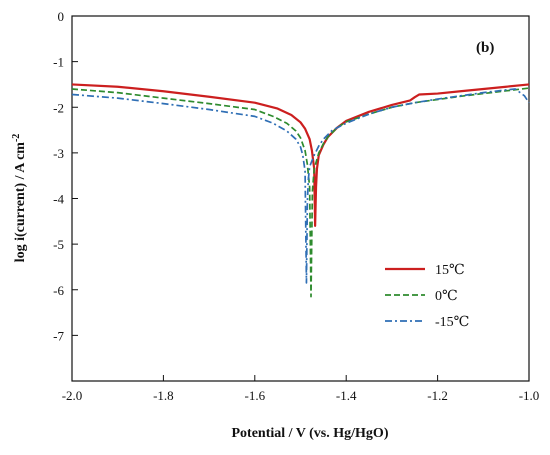  Describe the element at coordinates (58, 335) in the screenshot. I see `y-tick-label: -7` at that location.